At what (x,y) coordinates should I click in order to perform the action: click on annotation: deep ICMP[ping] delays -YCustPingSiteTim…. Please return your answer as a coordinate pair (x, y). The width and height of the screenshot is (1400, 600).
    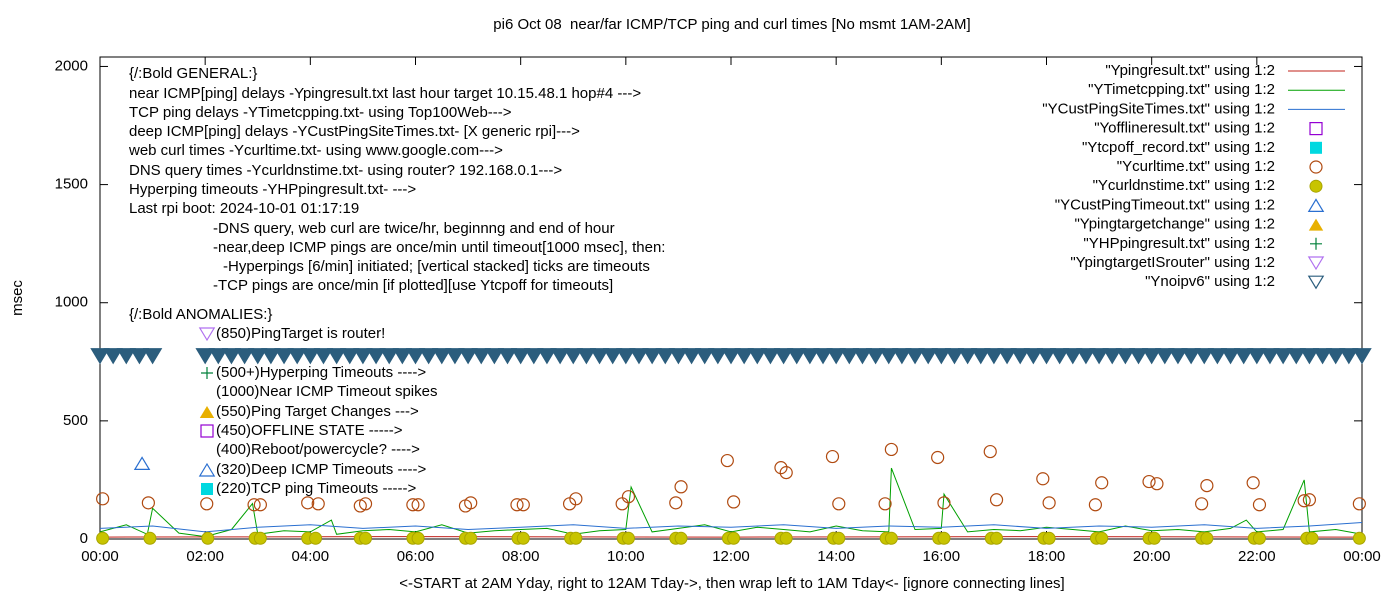
    Looking at the image, I should click on (354, 131).